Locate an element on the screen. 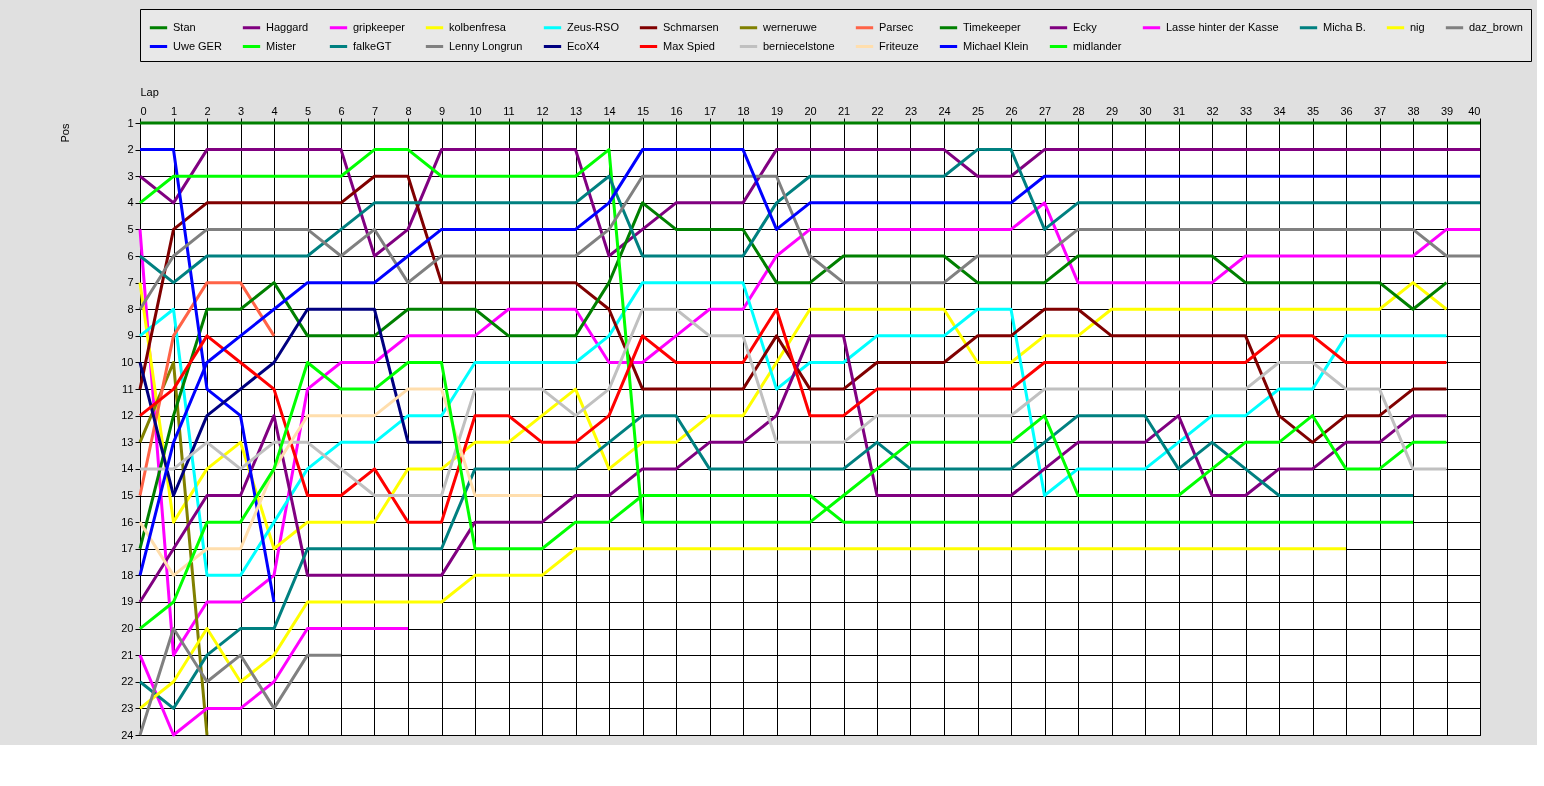 Image resolution: width=1544 pixels, height=786 pixels. y-tick-label: 16 is located at coordinates (127, 521).